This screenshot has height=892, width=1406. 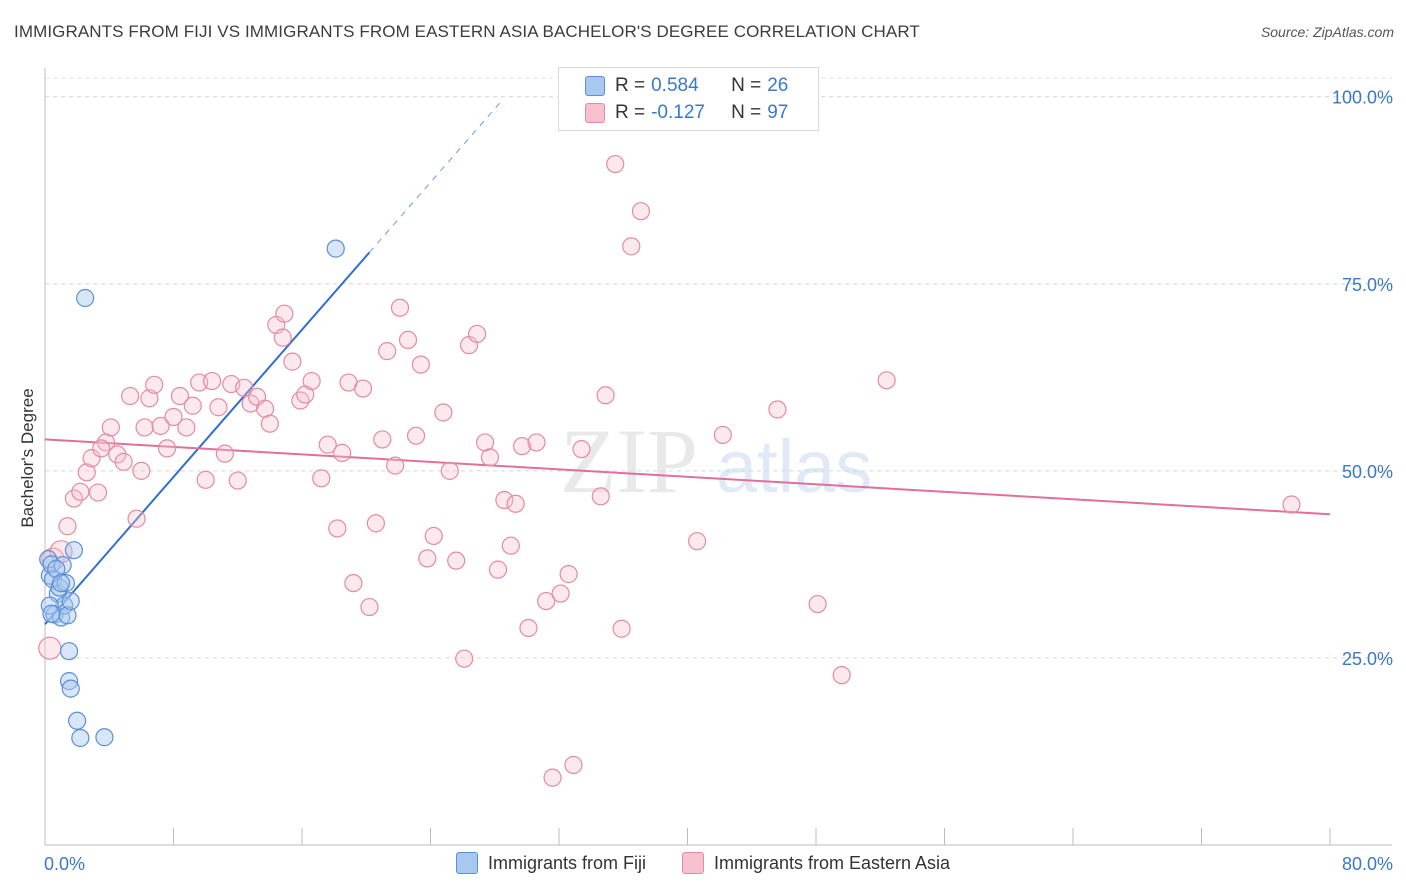 What do you see at coordinates (566, 862) in the screenshot?
I see `series-legend-label-fiji: Immigrants from Fiji` at bounding box center [566, 862].